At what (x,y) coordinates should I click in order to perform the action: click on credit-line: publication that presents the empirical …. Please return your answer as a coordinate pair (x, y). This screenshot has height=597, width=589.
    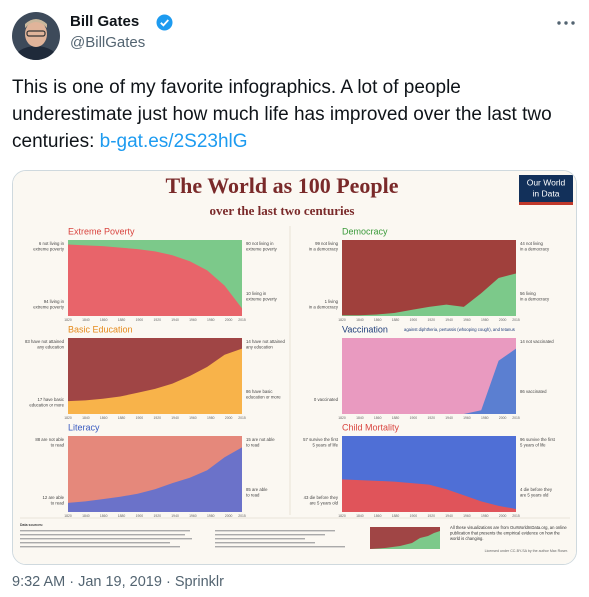
    Looking at the image, I should click on (505, 533).